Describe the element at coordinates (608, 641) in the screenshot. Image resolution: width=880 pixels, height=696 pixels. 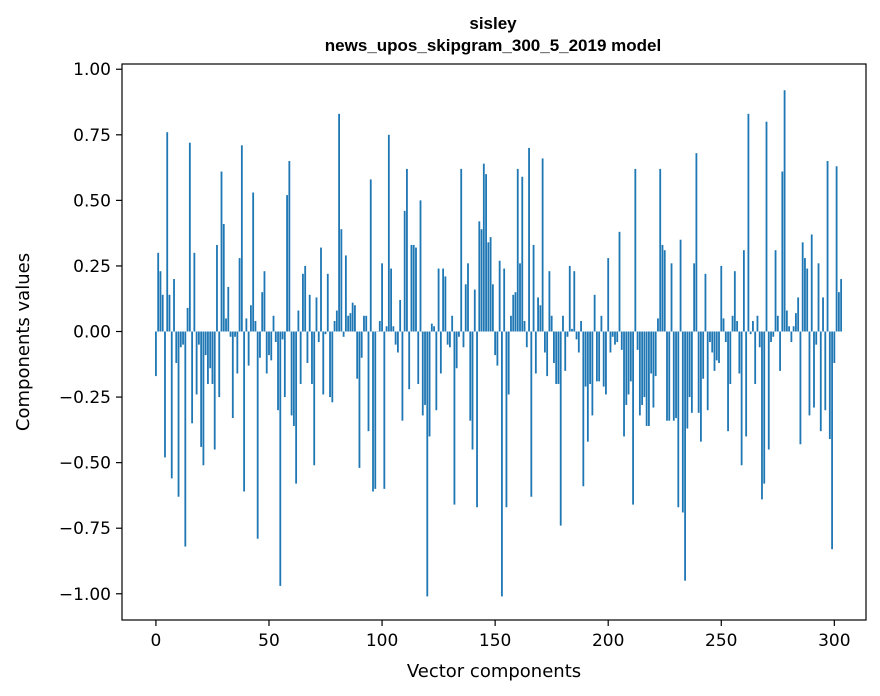
I see `x-tick-label: 200` at that location.